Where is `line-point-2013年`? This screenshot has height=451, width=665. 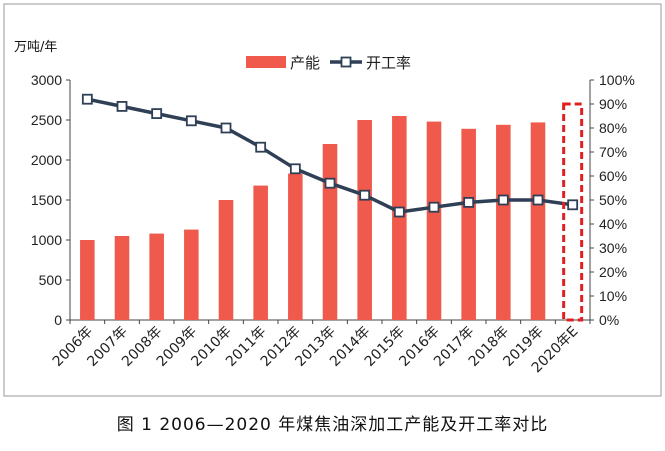
line-point-2013年 is located at coordinates (330, 183).